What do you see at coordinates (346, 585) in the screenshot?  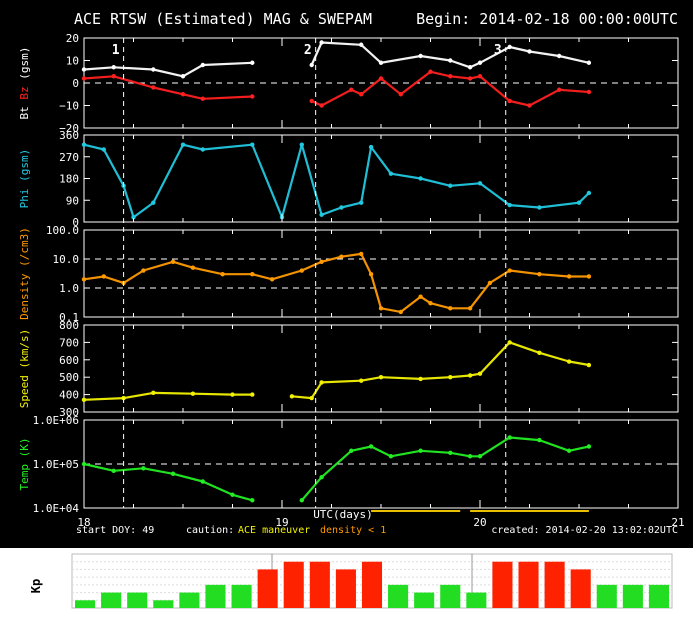 I see `kp-index-chart: Kp` at bounding box center [346, 585].